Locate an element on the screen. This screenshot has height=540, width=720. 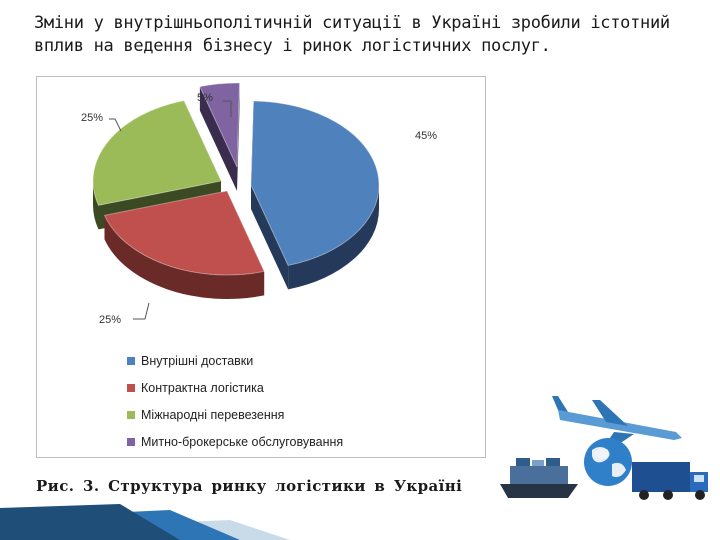
airplane-icon is located at coordinates (617, 423).